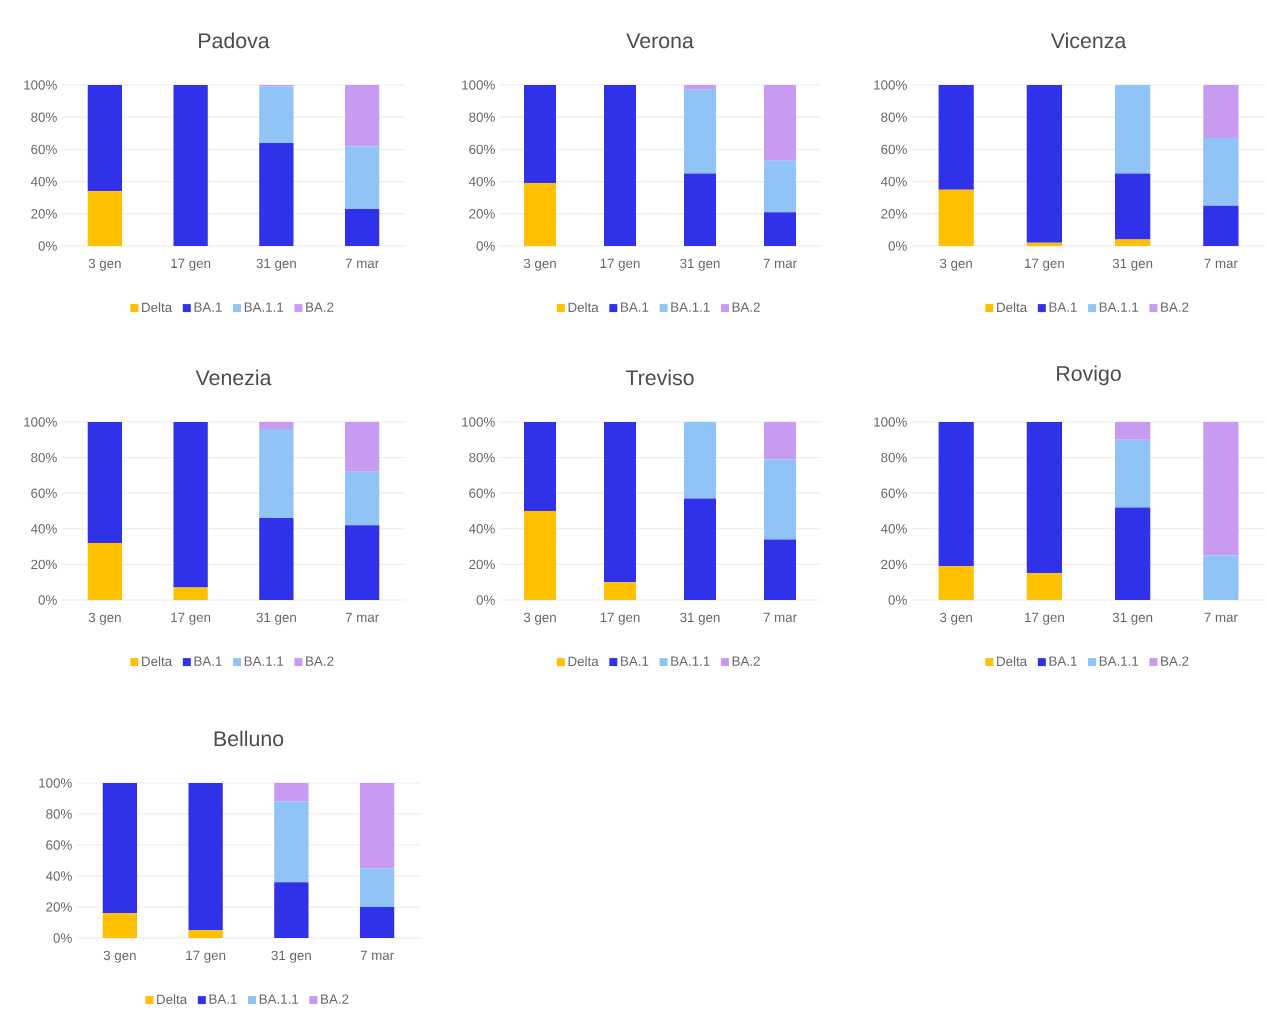  I want to click on chart-title: Padova, so click(234, 40).